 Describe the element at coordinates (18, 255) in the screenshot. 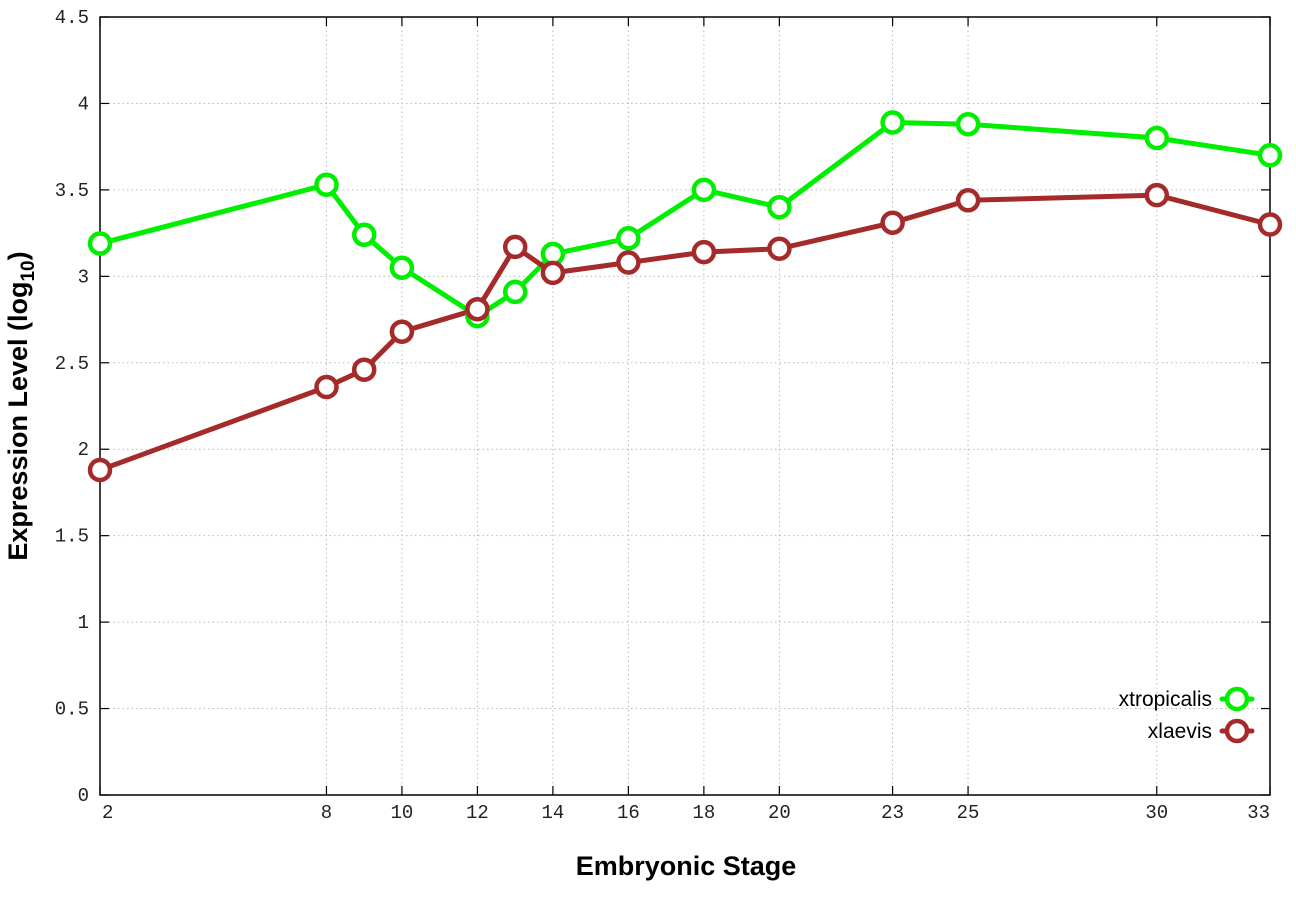

I see `y-axis-title-close: )` at that location.